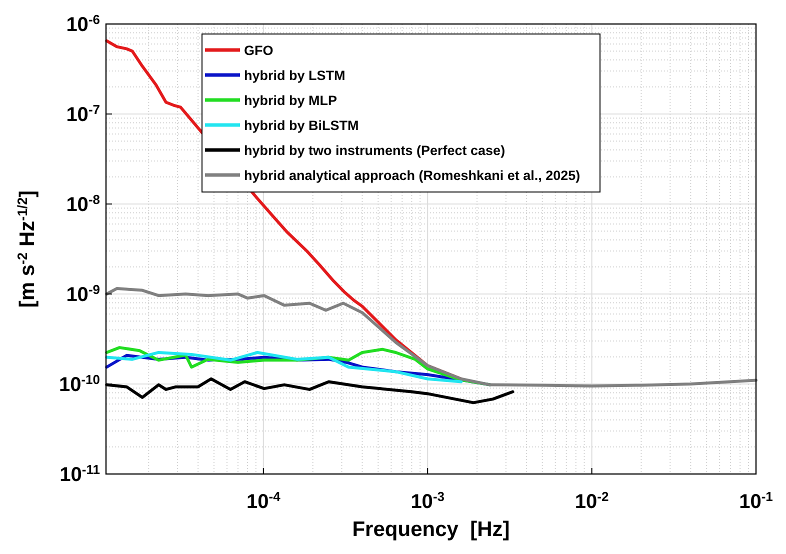 The image size is (786, 554). Describe the element at coordinates (375, 150) in the screenshot. I see `legend-label: hybrid by two instruments (Perfect case)` at that location.